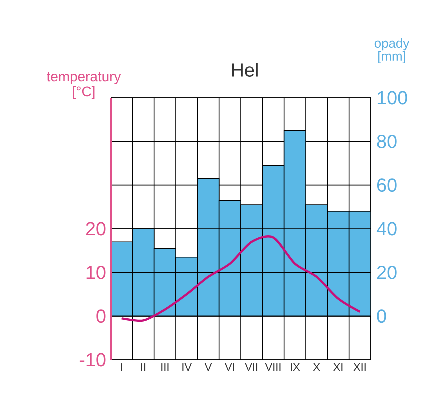  Describe the element at coordinates (387, 185) in the screenshot. I see `y2-tick-label: 60` at that location.